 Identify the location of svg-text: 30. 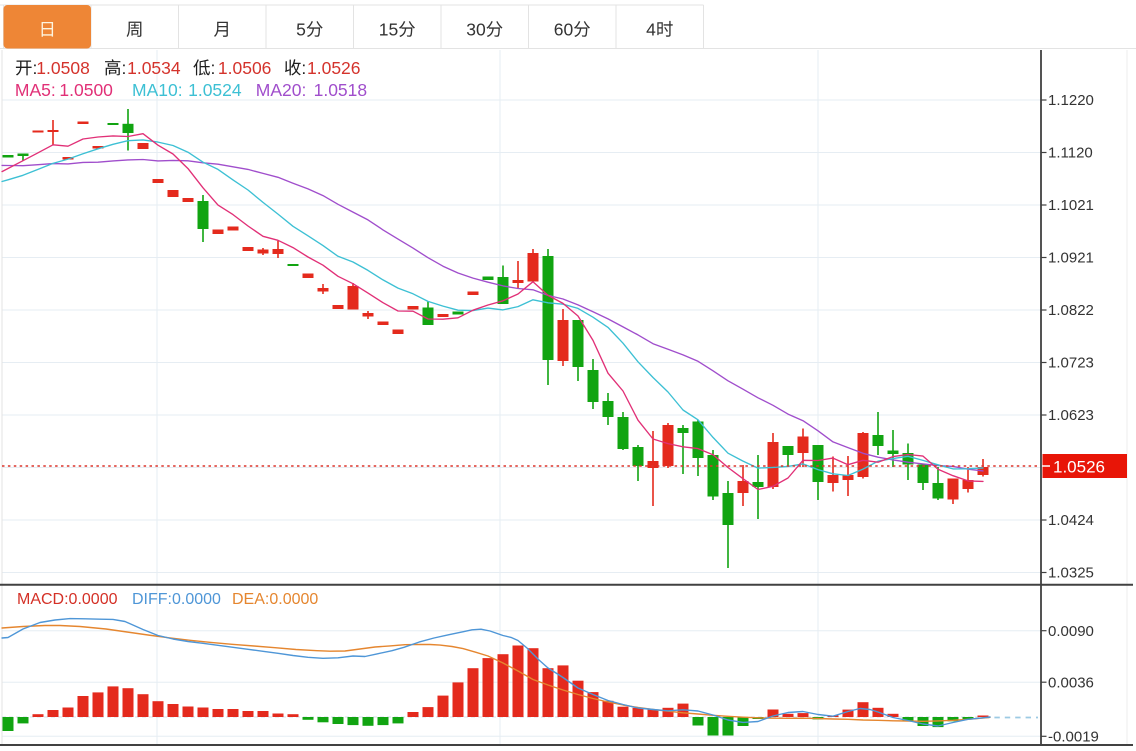
(476, 30).